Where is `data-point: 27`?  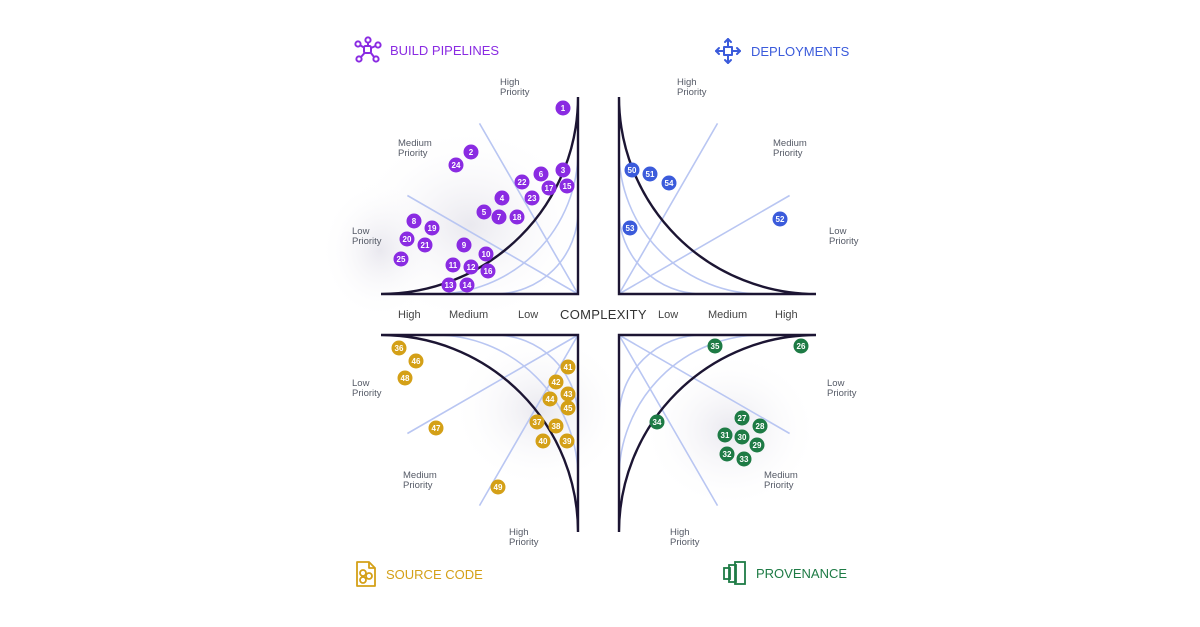 data-point: 27 is located at coordinates (742, 418).